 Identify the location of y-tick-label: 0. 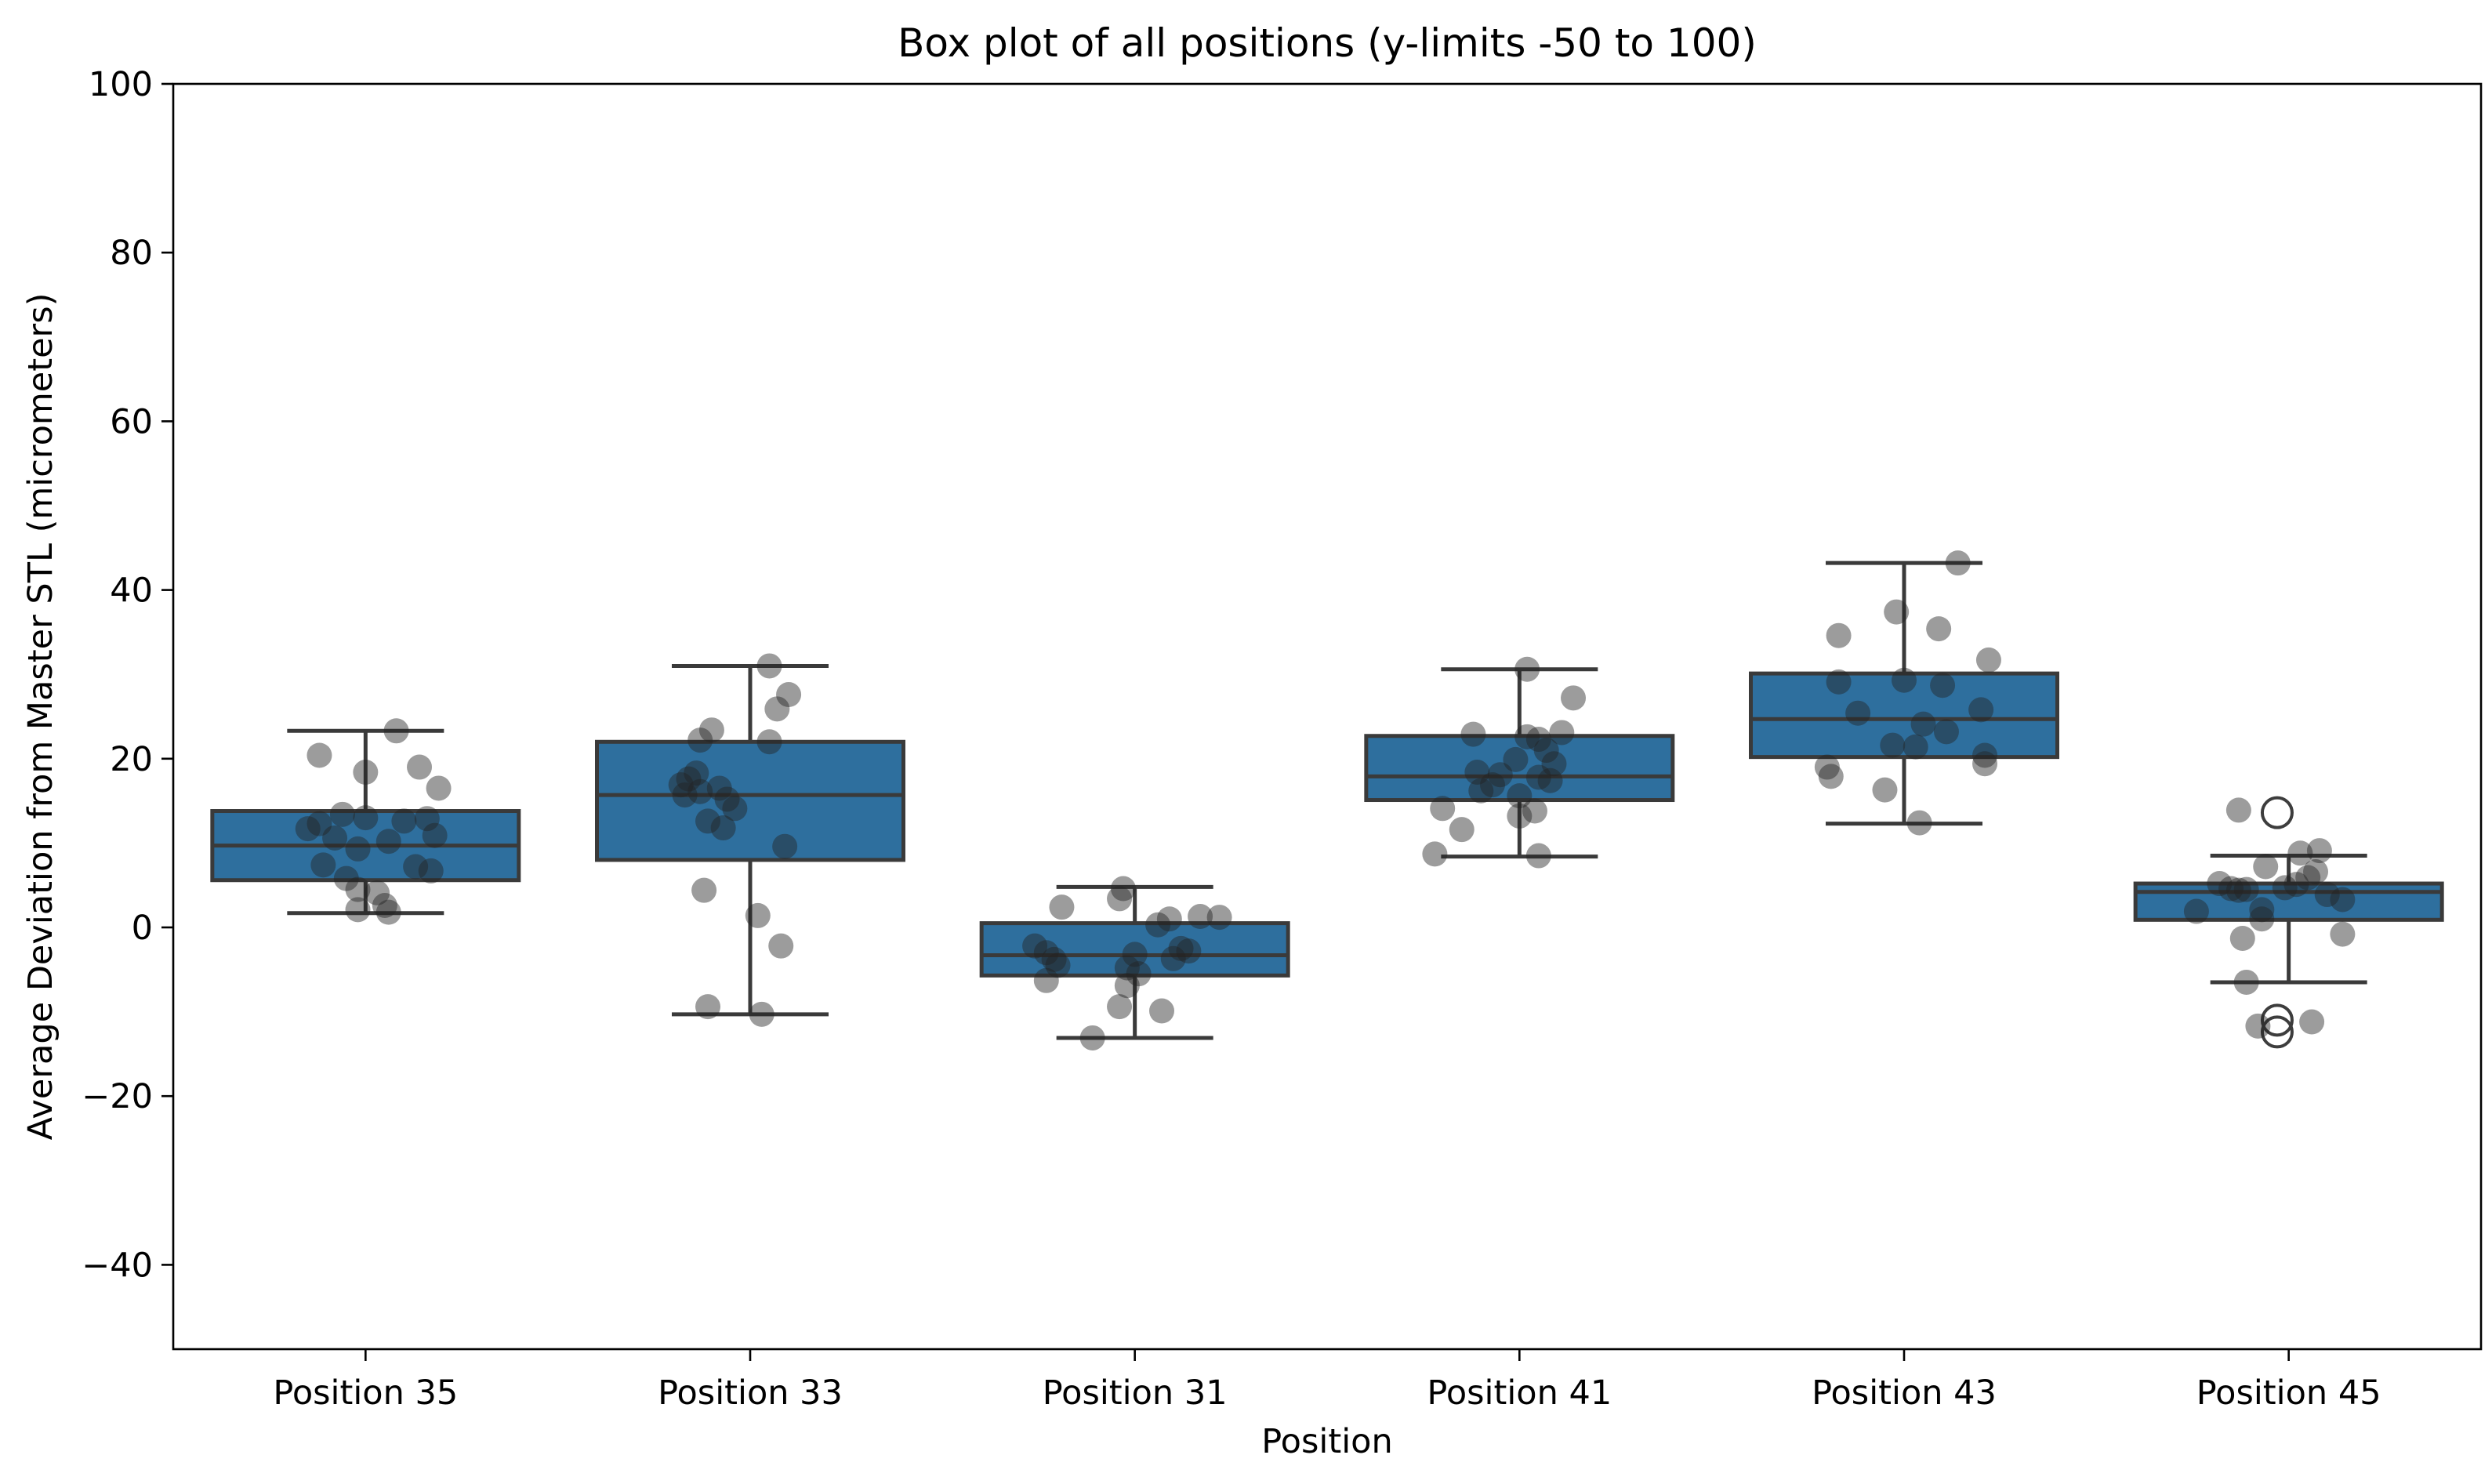
(142, 928).